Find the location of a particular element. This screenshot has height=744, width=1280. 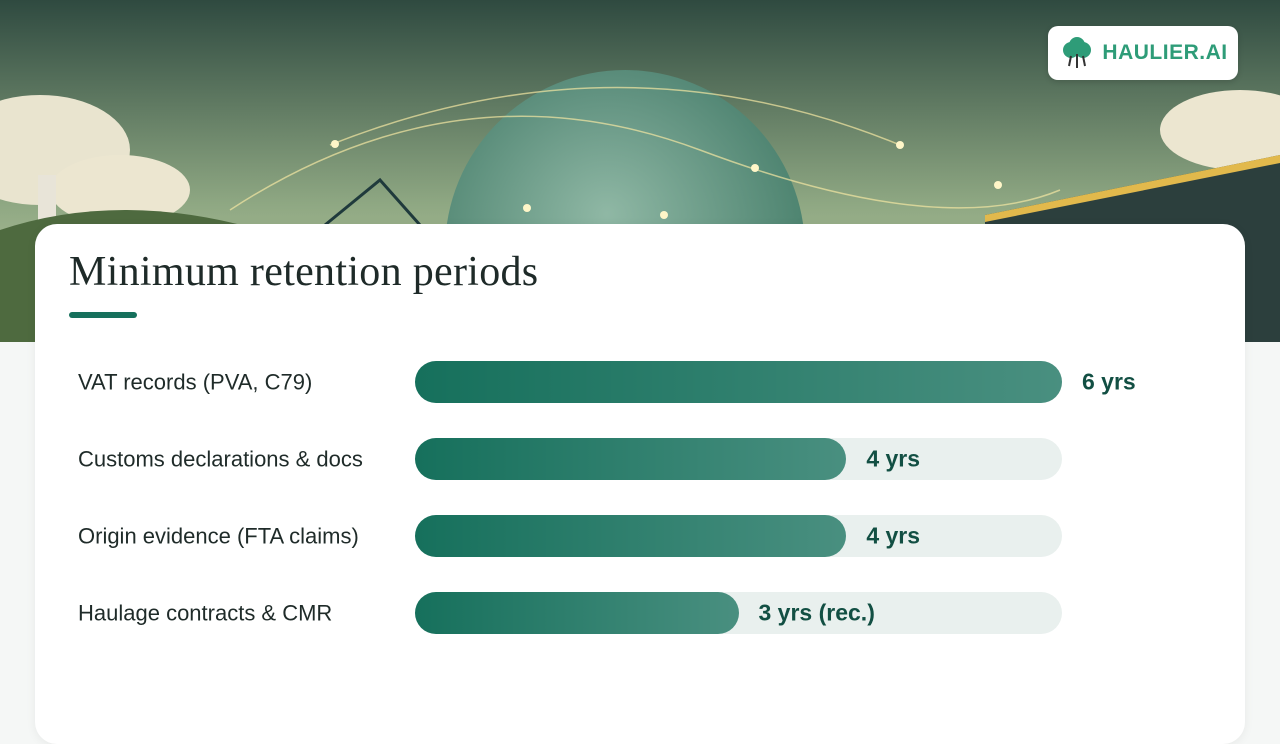

title-underline is located at coordinates (103, 315).